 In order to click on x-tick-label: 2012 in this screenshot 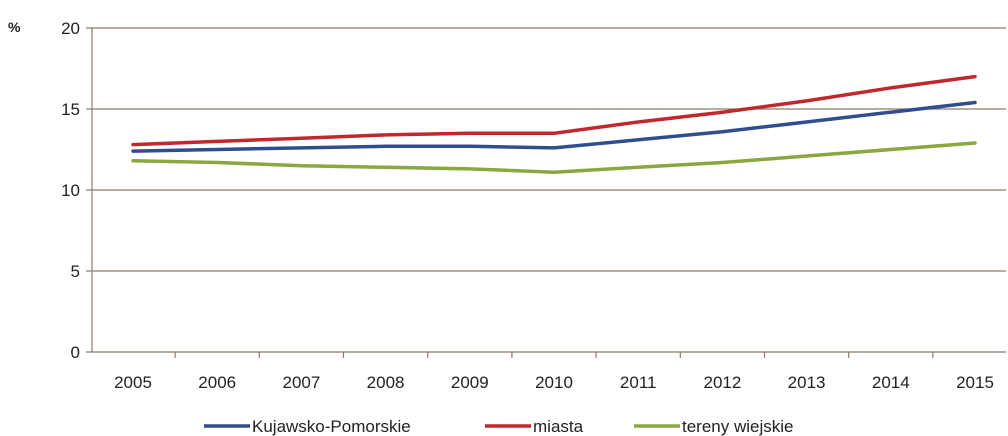, I will do `click(722, 382)`.